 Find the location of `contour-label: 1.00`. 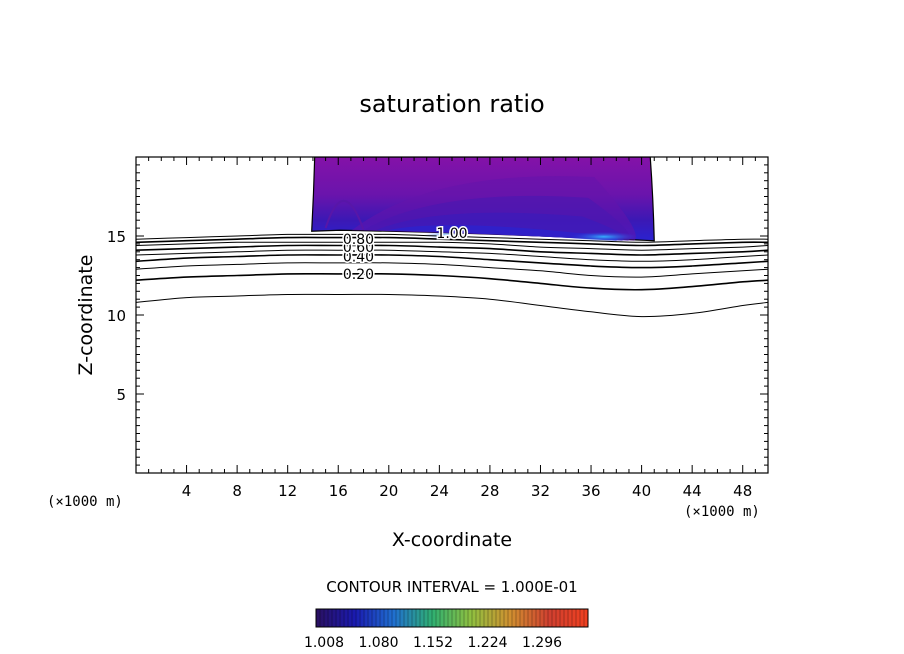

contour-label: 1.00 is located at coordinates (451, 234).